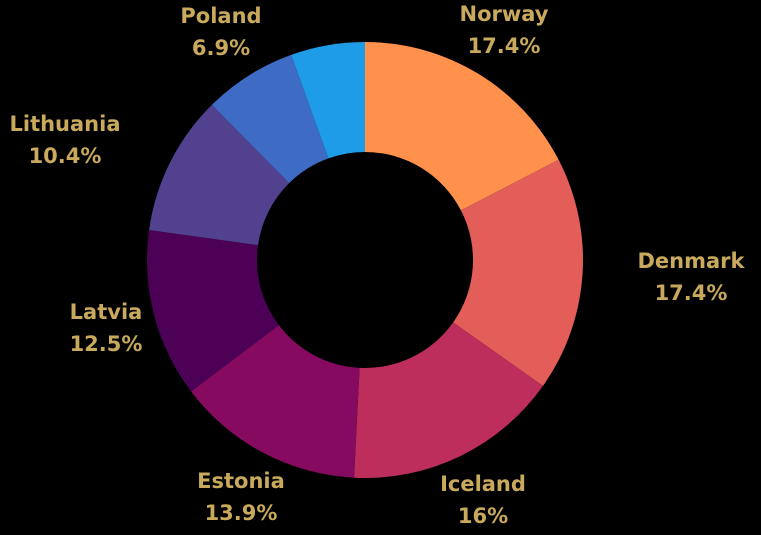  I want to click on slice-lithuania, so click(219, 175).